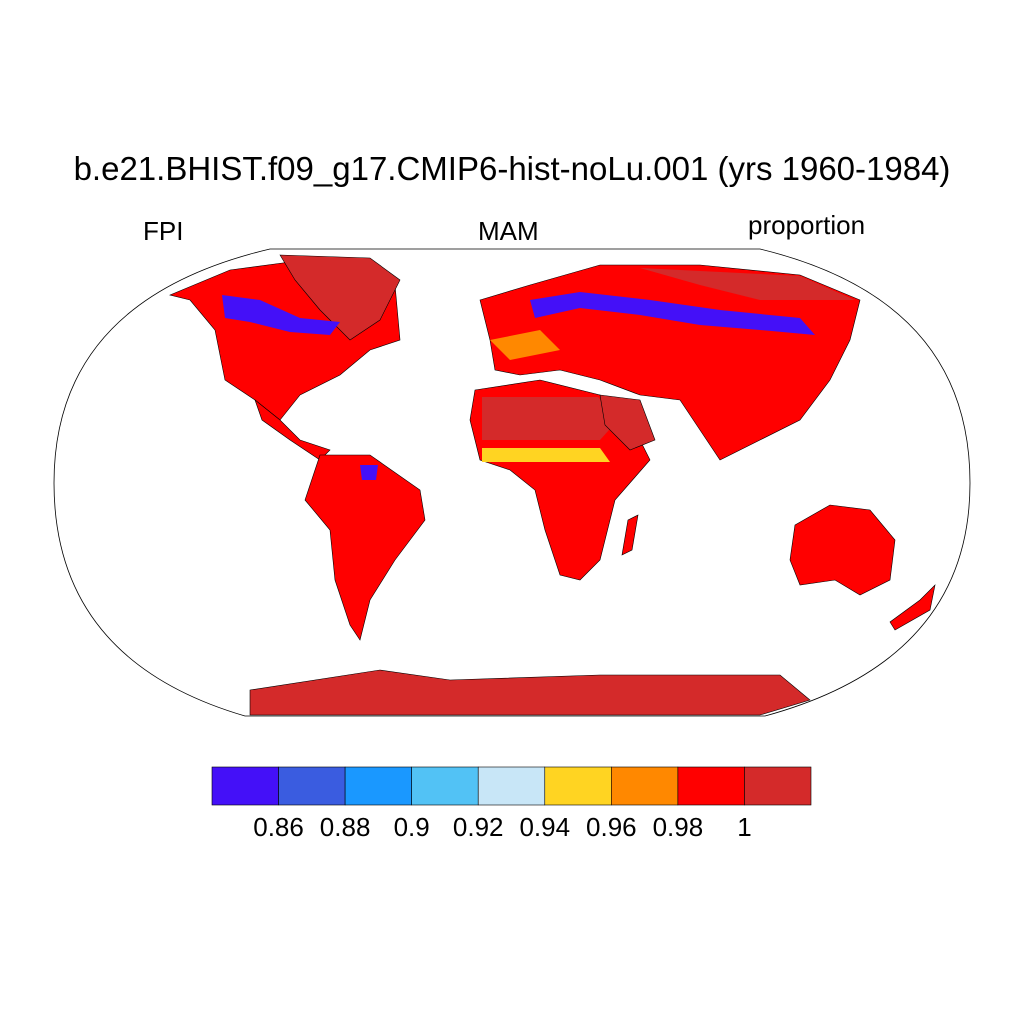 The width and height of the screenshot is (1024, 1024). What do you see at coordinates (478, 827) in the screenshot?
I see `colorbar-label: 0.92` at bounding box center [478, 827].